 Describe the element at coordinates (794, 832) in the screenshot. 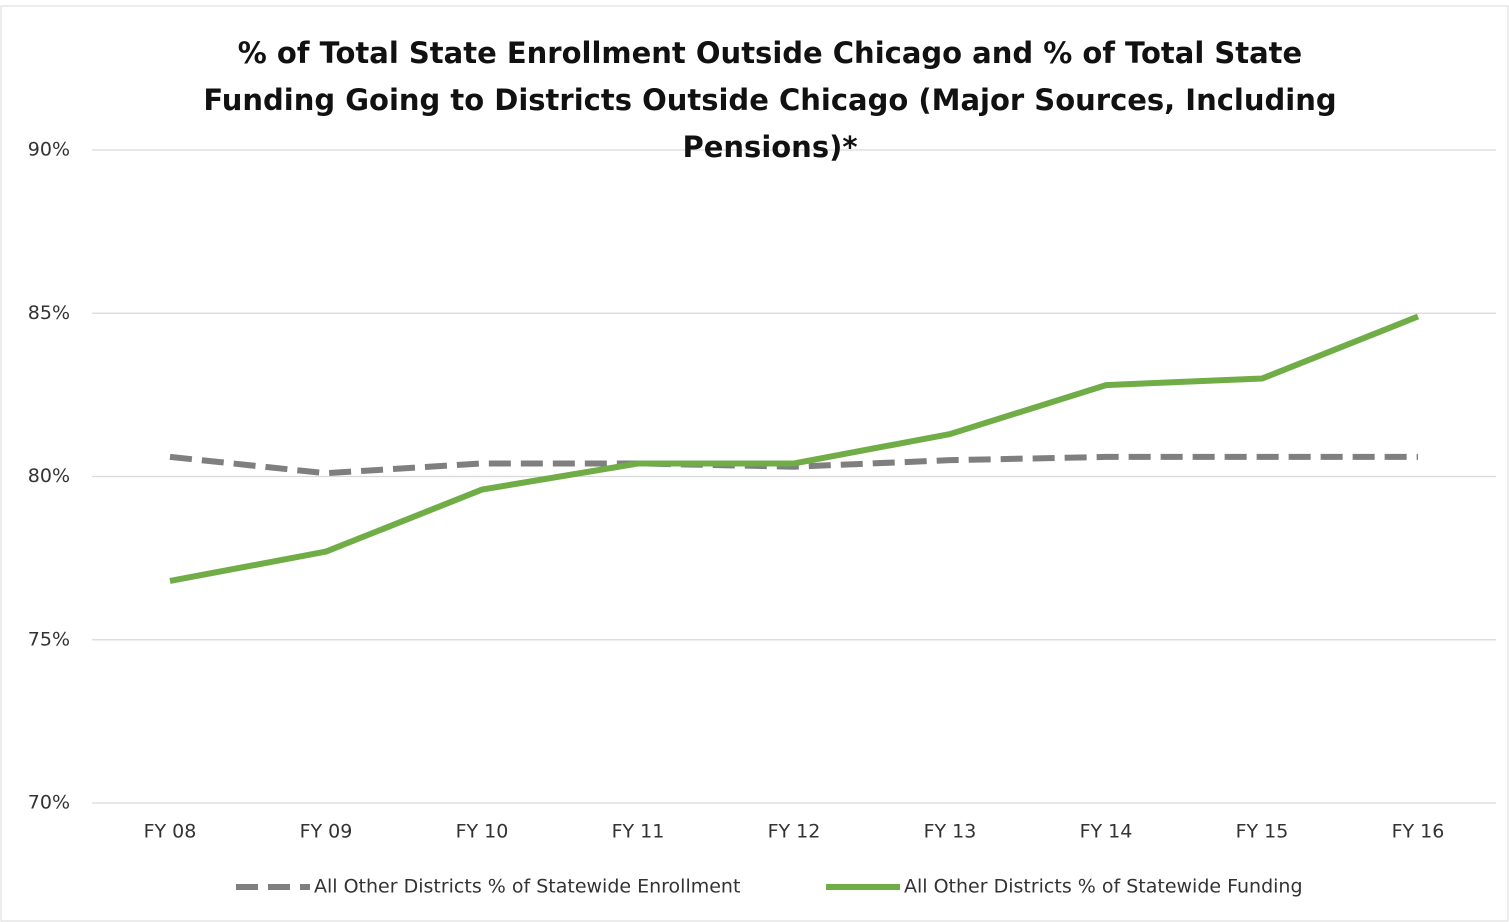

I see `x-tick-label: FY 12` at that location.